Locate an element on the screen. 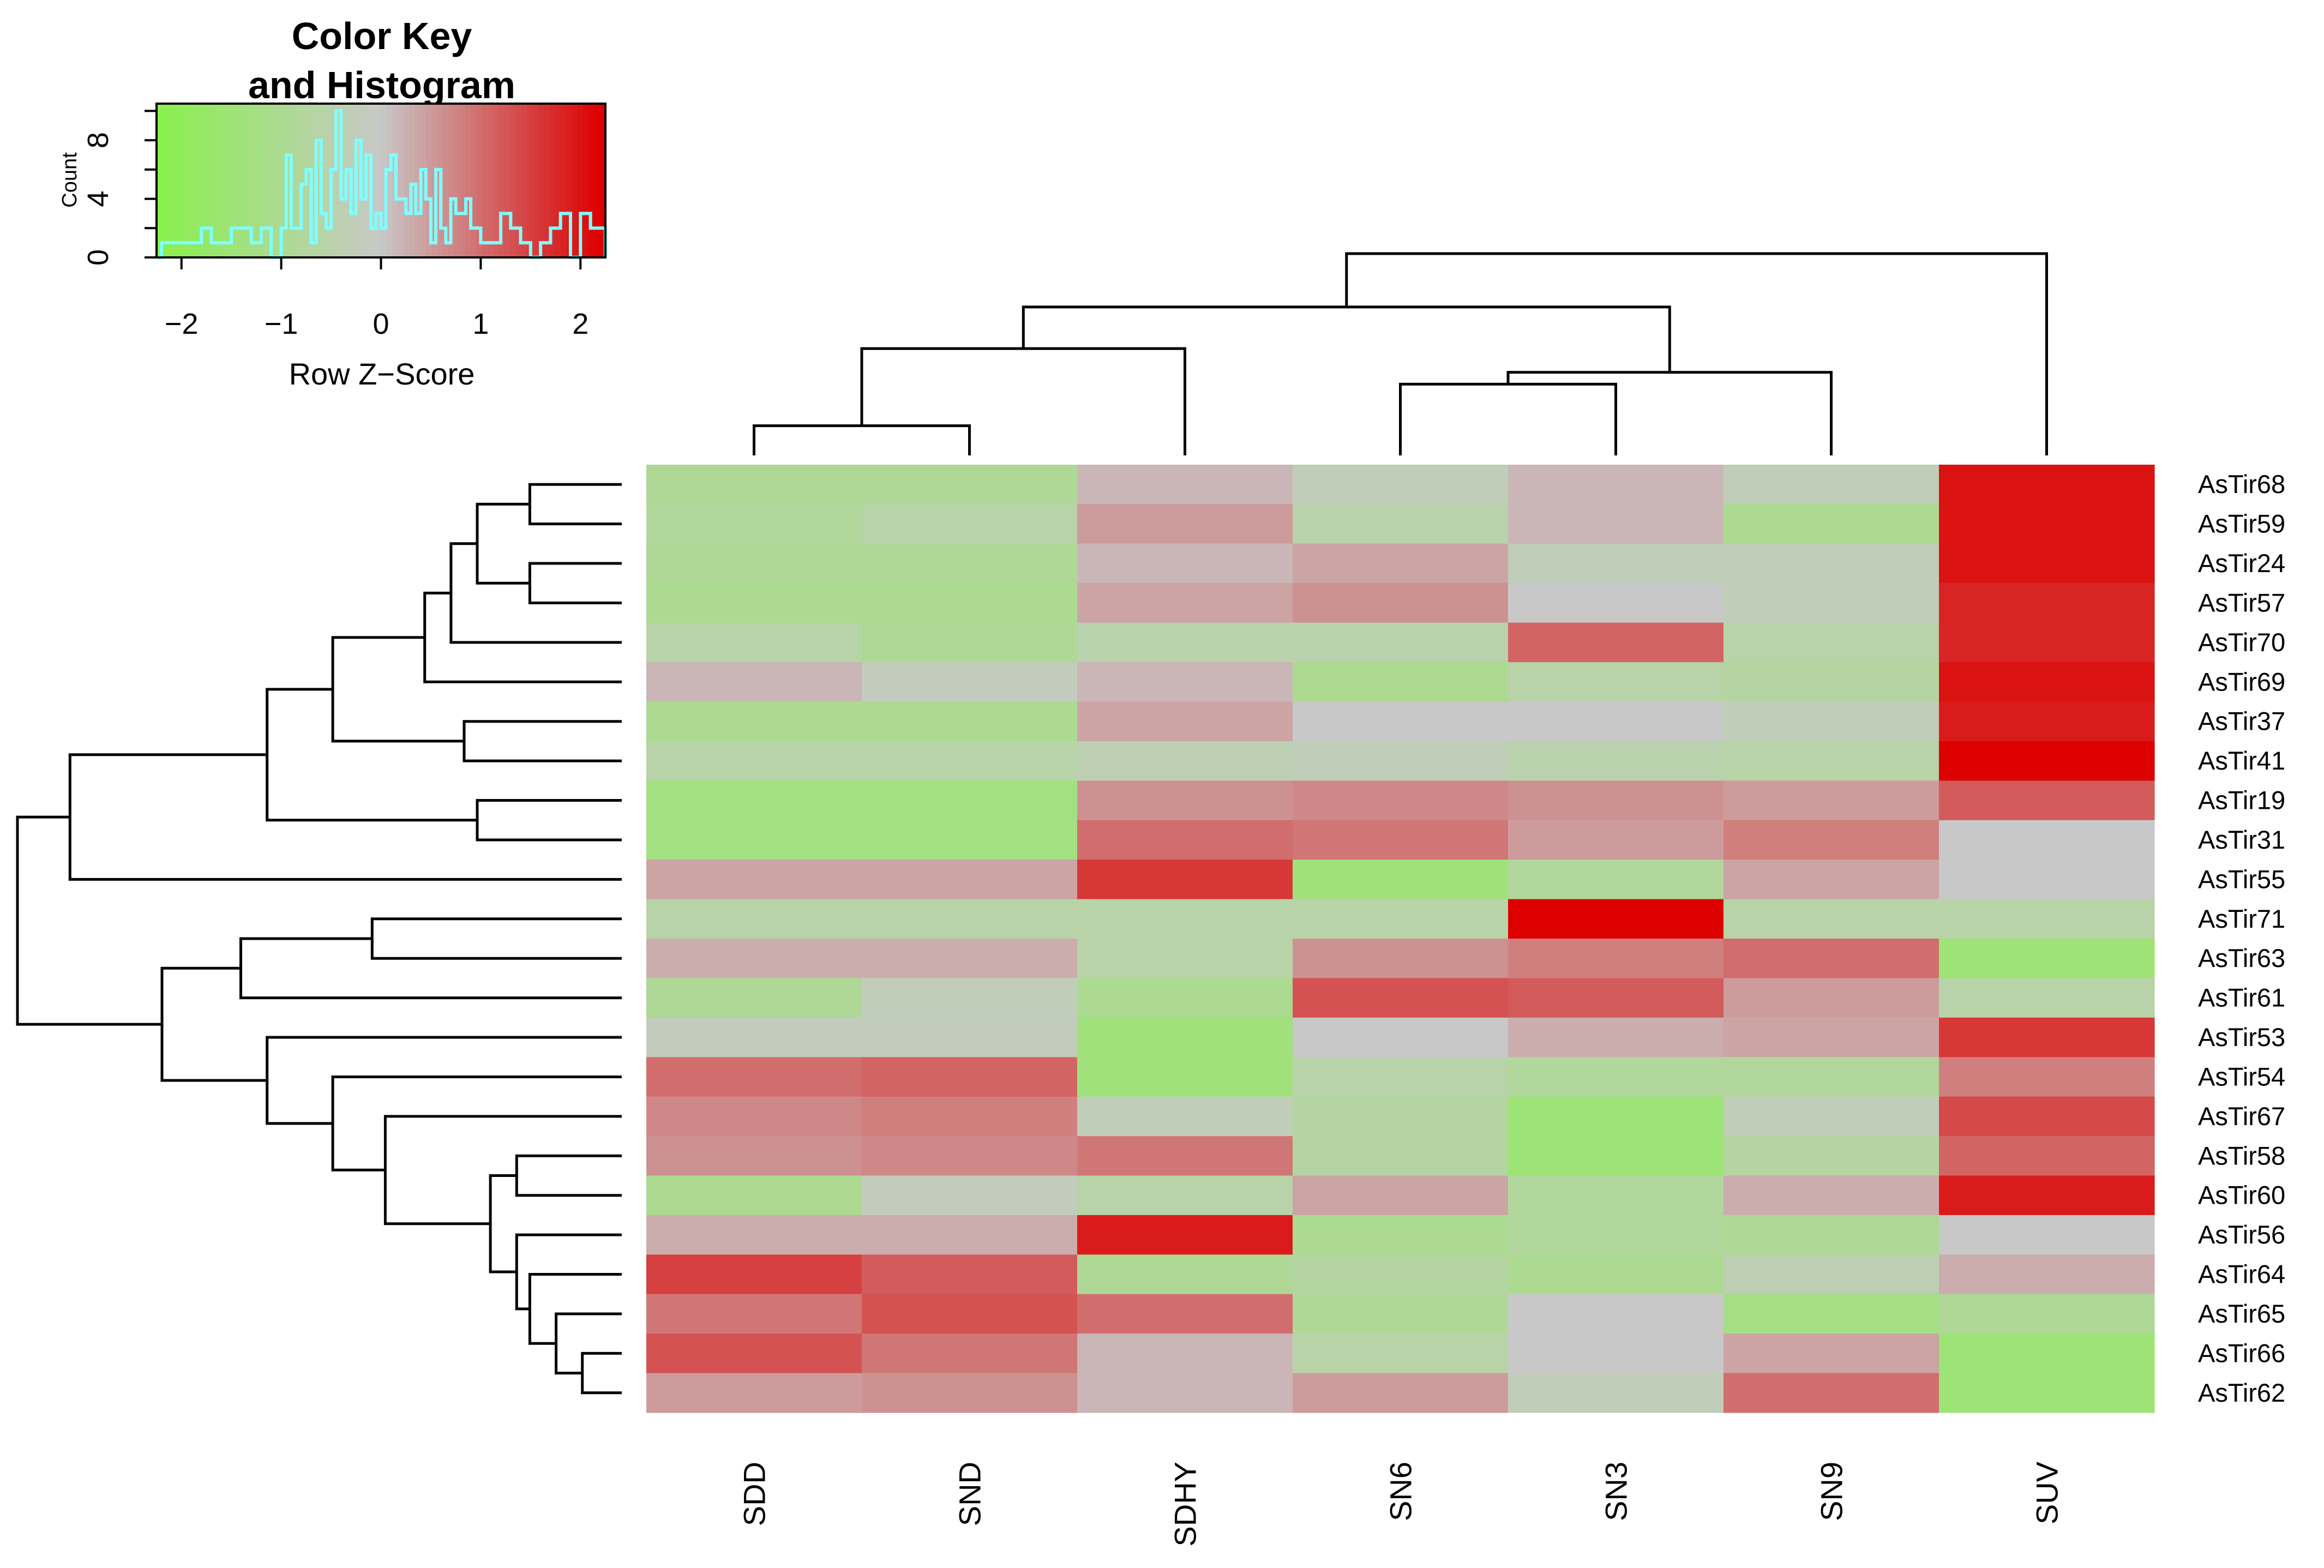 The height and width of the screenshot is (1568, 2324). heatmap-cell-AsTir66-SND is located at coordinates (970, 1354).